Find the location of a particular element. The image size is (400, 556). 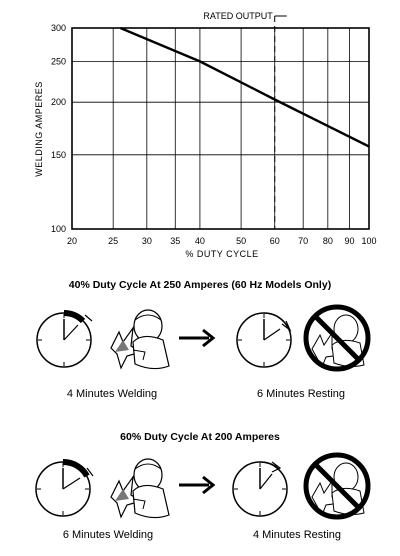

y-tick-label: 200 is located at coordinates (58, 102).